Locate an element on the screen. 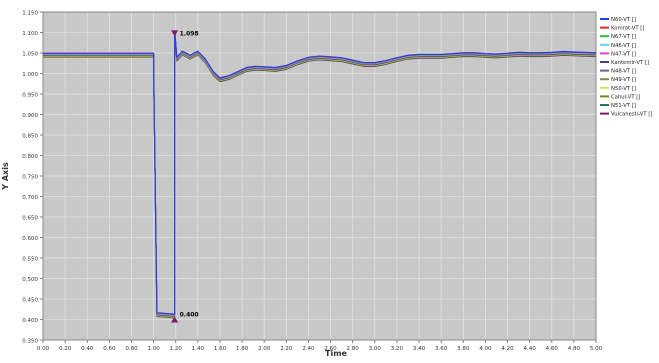 The width and height of the screenshot is (659, 363). annotation-label: 1.098 is located at coordinates (189, 33).